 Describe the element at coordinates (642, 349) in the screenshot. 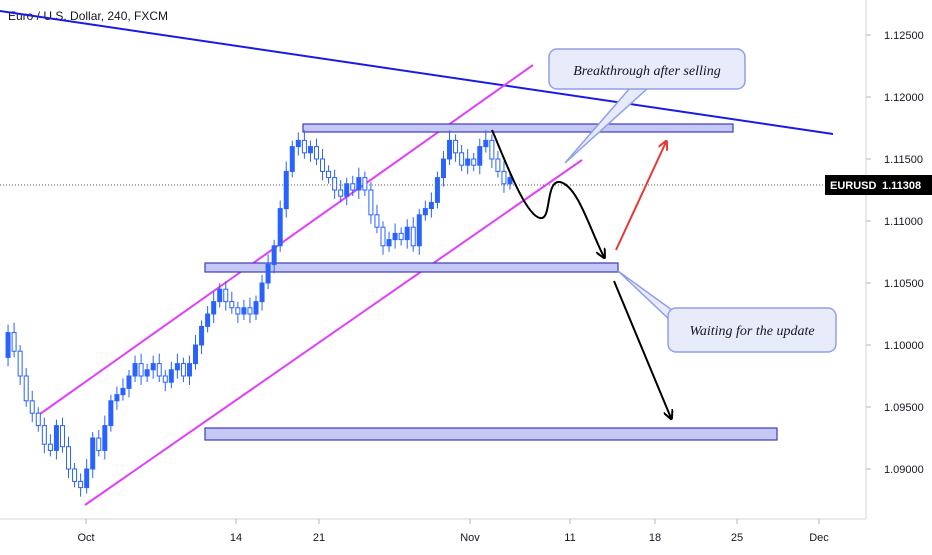

I see `bearish-arrow` at that location.